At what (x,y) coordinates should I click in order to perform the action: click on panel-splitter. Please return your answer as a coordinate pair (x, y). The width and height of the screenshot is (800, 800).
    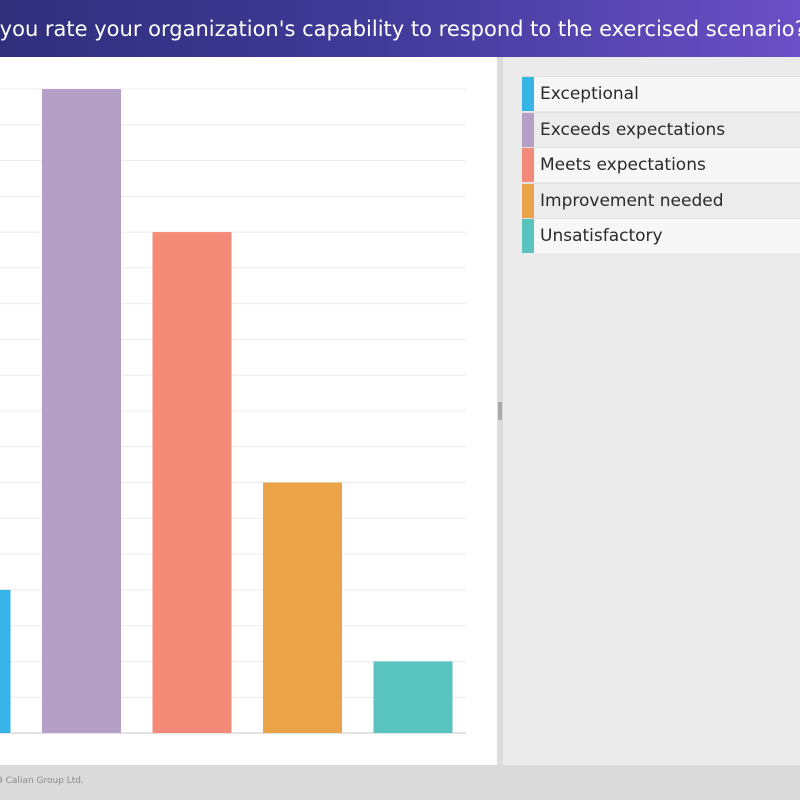
    Looking at the image, I should click on (500, 411).